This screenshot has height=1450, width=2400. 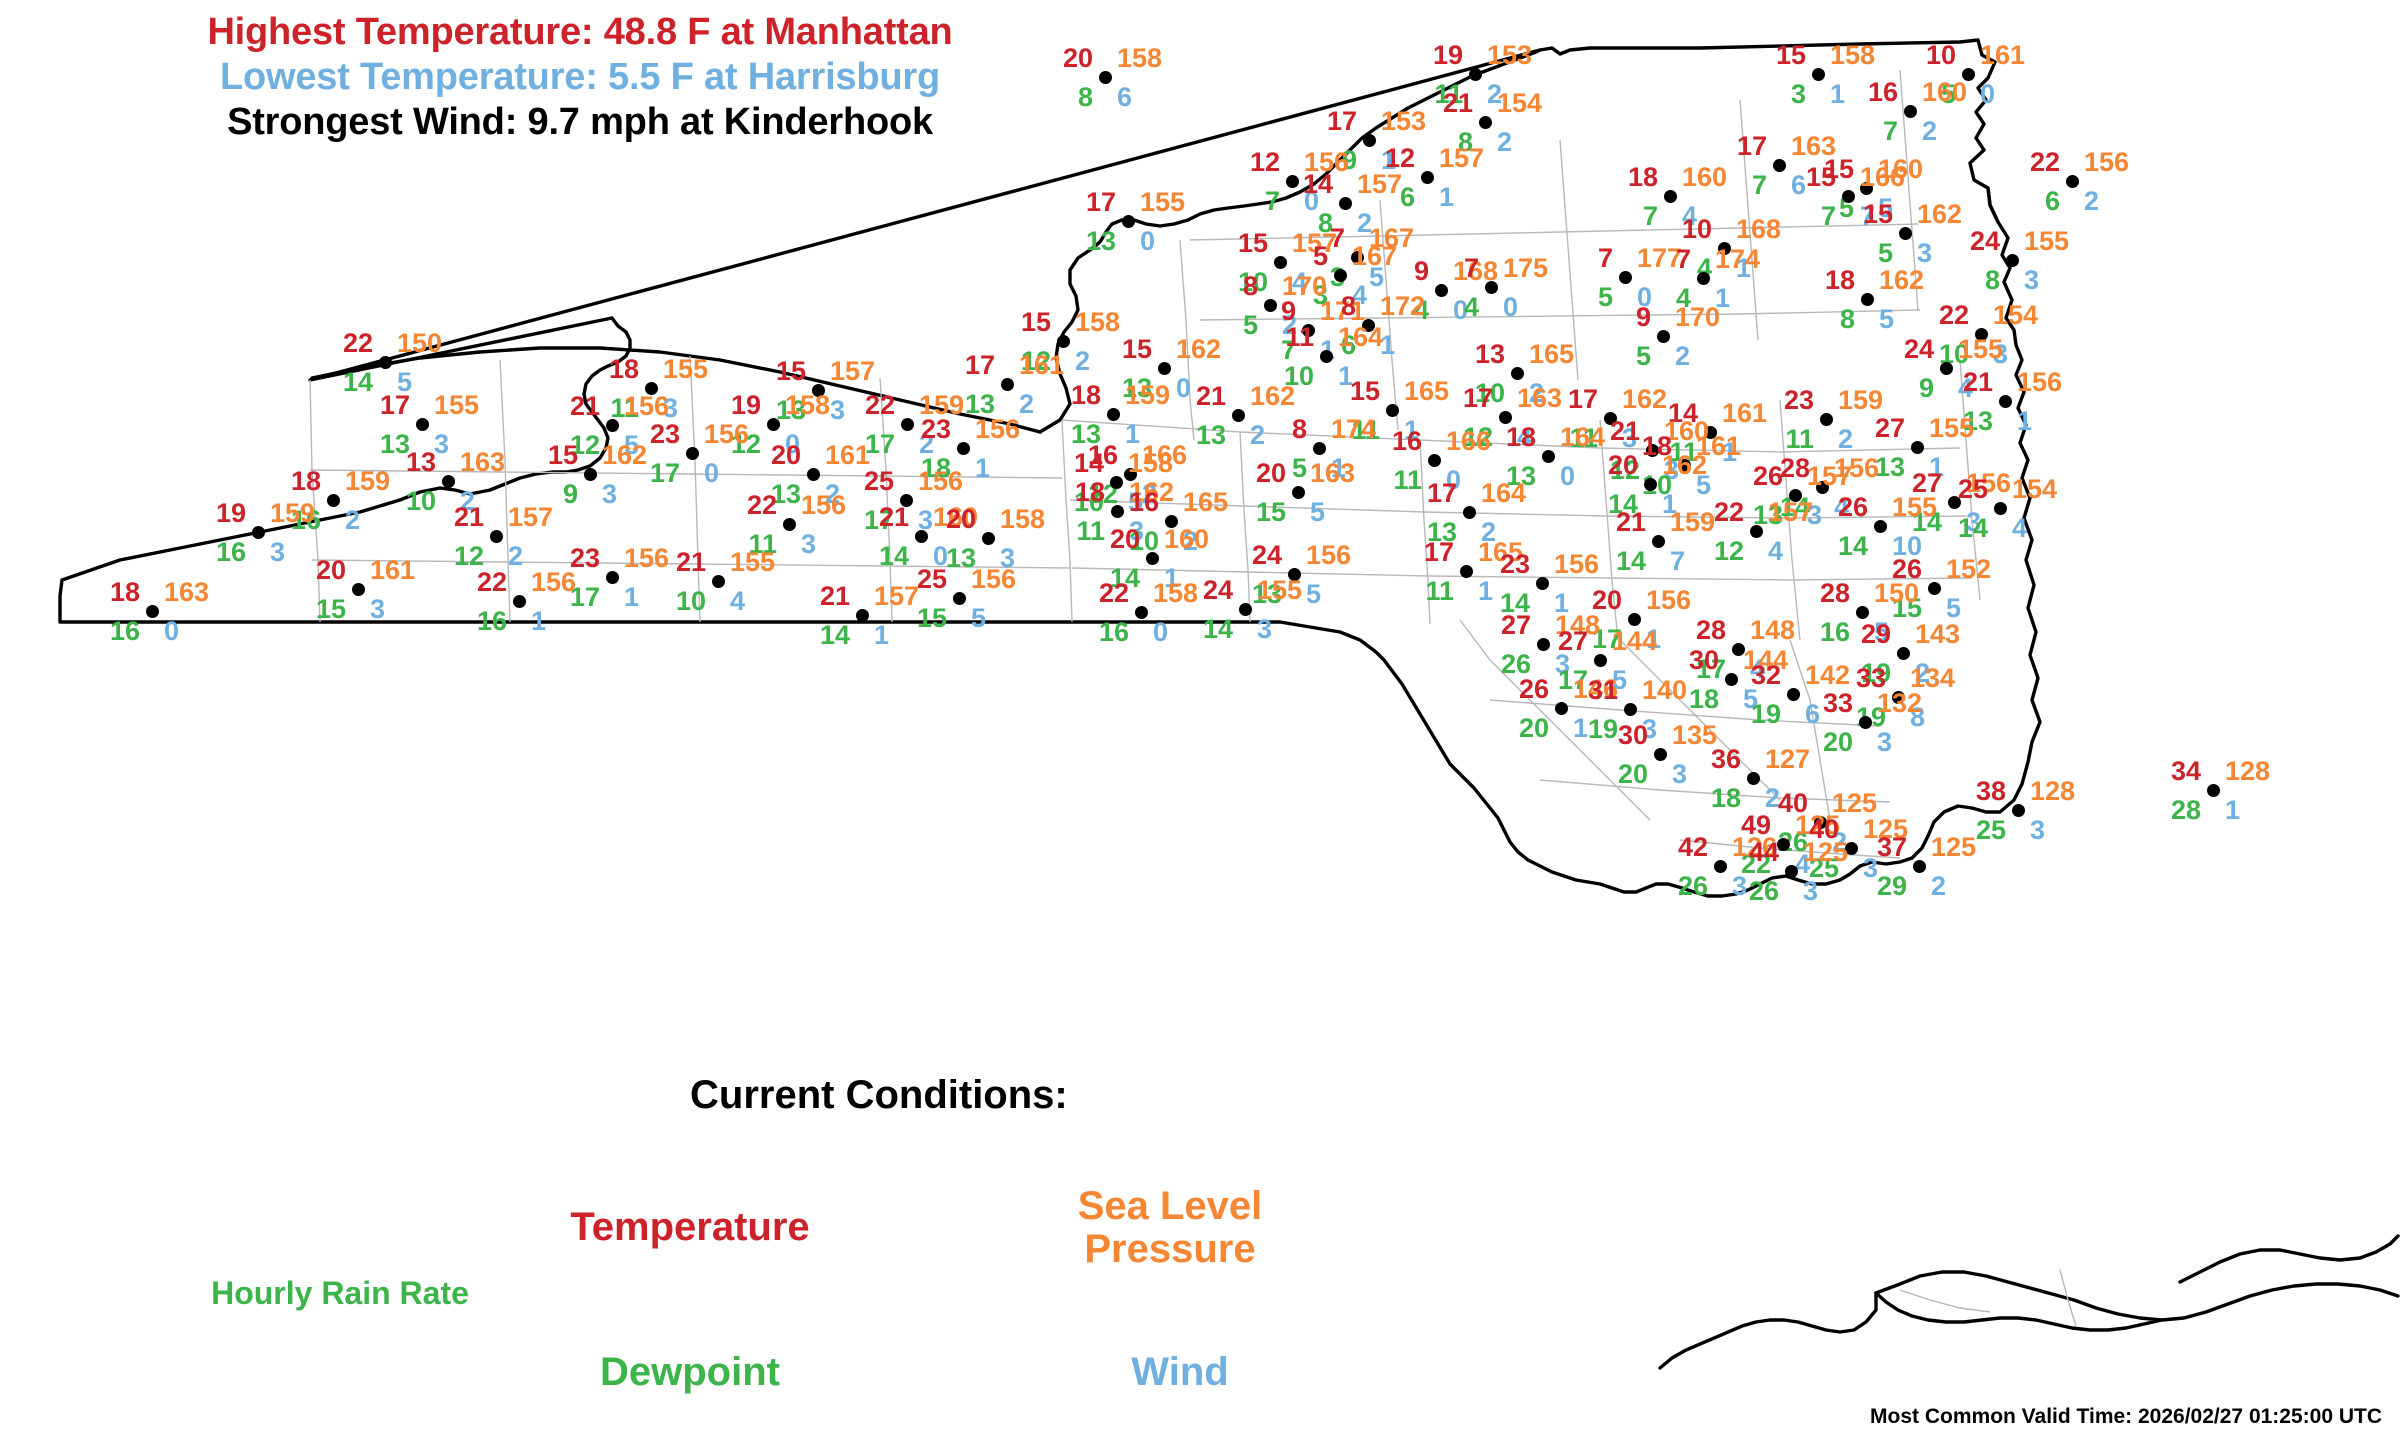 What do you see at coordinates (1926, 388) in the screenshot?
I see `station-dewpoint: 9` at bounding box center [1926, 388].